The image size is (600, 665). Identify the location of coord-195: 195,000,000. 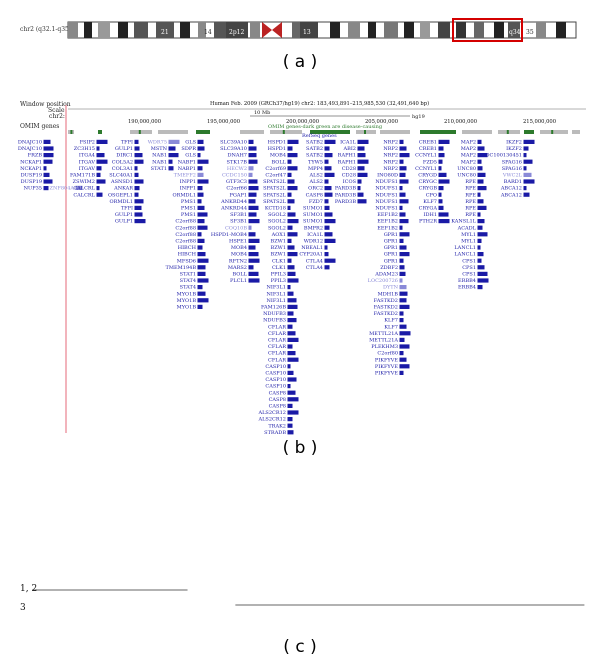
(223, 122).